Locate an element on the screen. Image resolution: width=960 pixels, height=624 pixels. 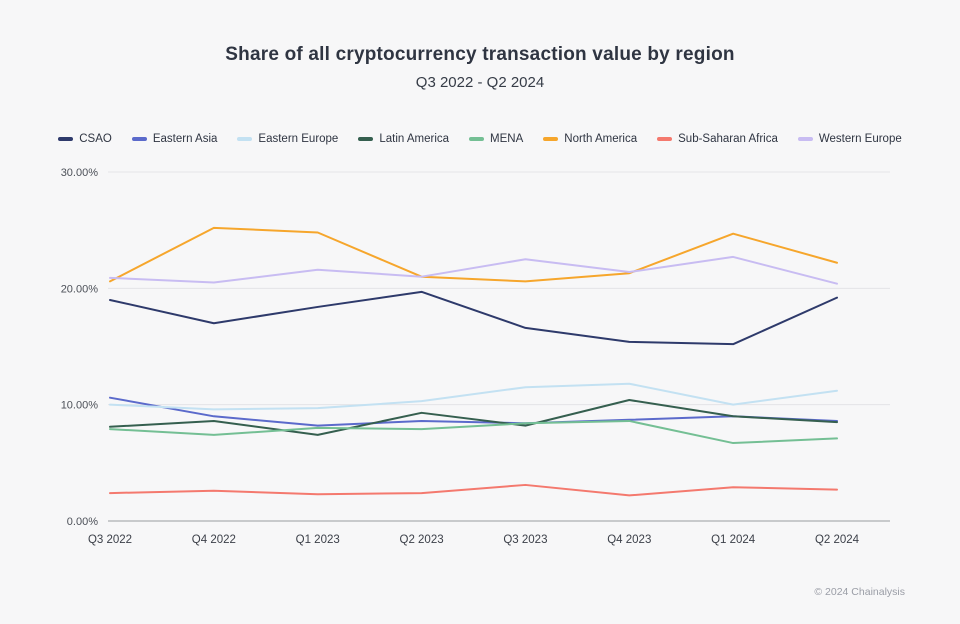
legend-item-western-europe: Western Europe is located at coordinates (849, 139).